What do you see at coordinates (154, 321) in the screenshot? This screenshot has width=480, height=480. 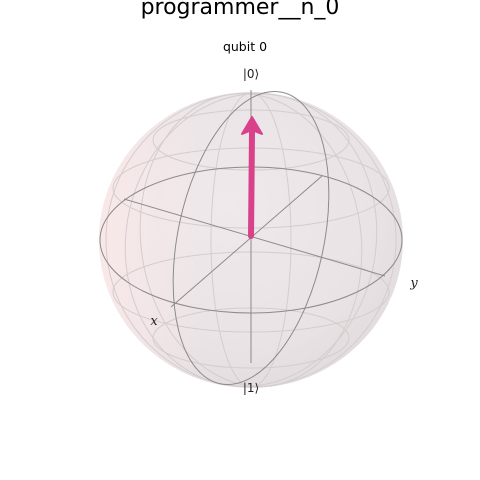 I see `x-axis-label: x` at bounding box center [154, 321].